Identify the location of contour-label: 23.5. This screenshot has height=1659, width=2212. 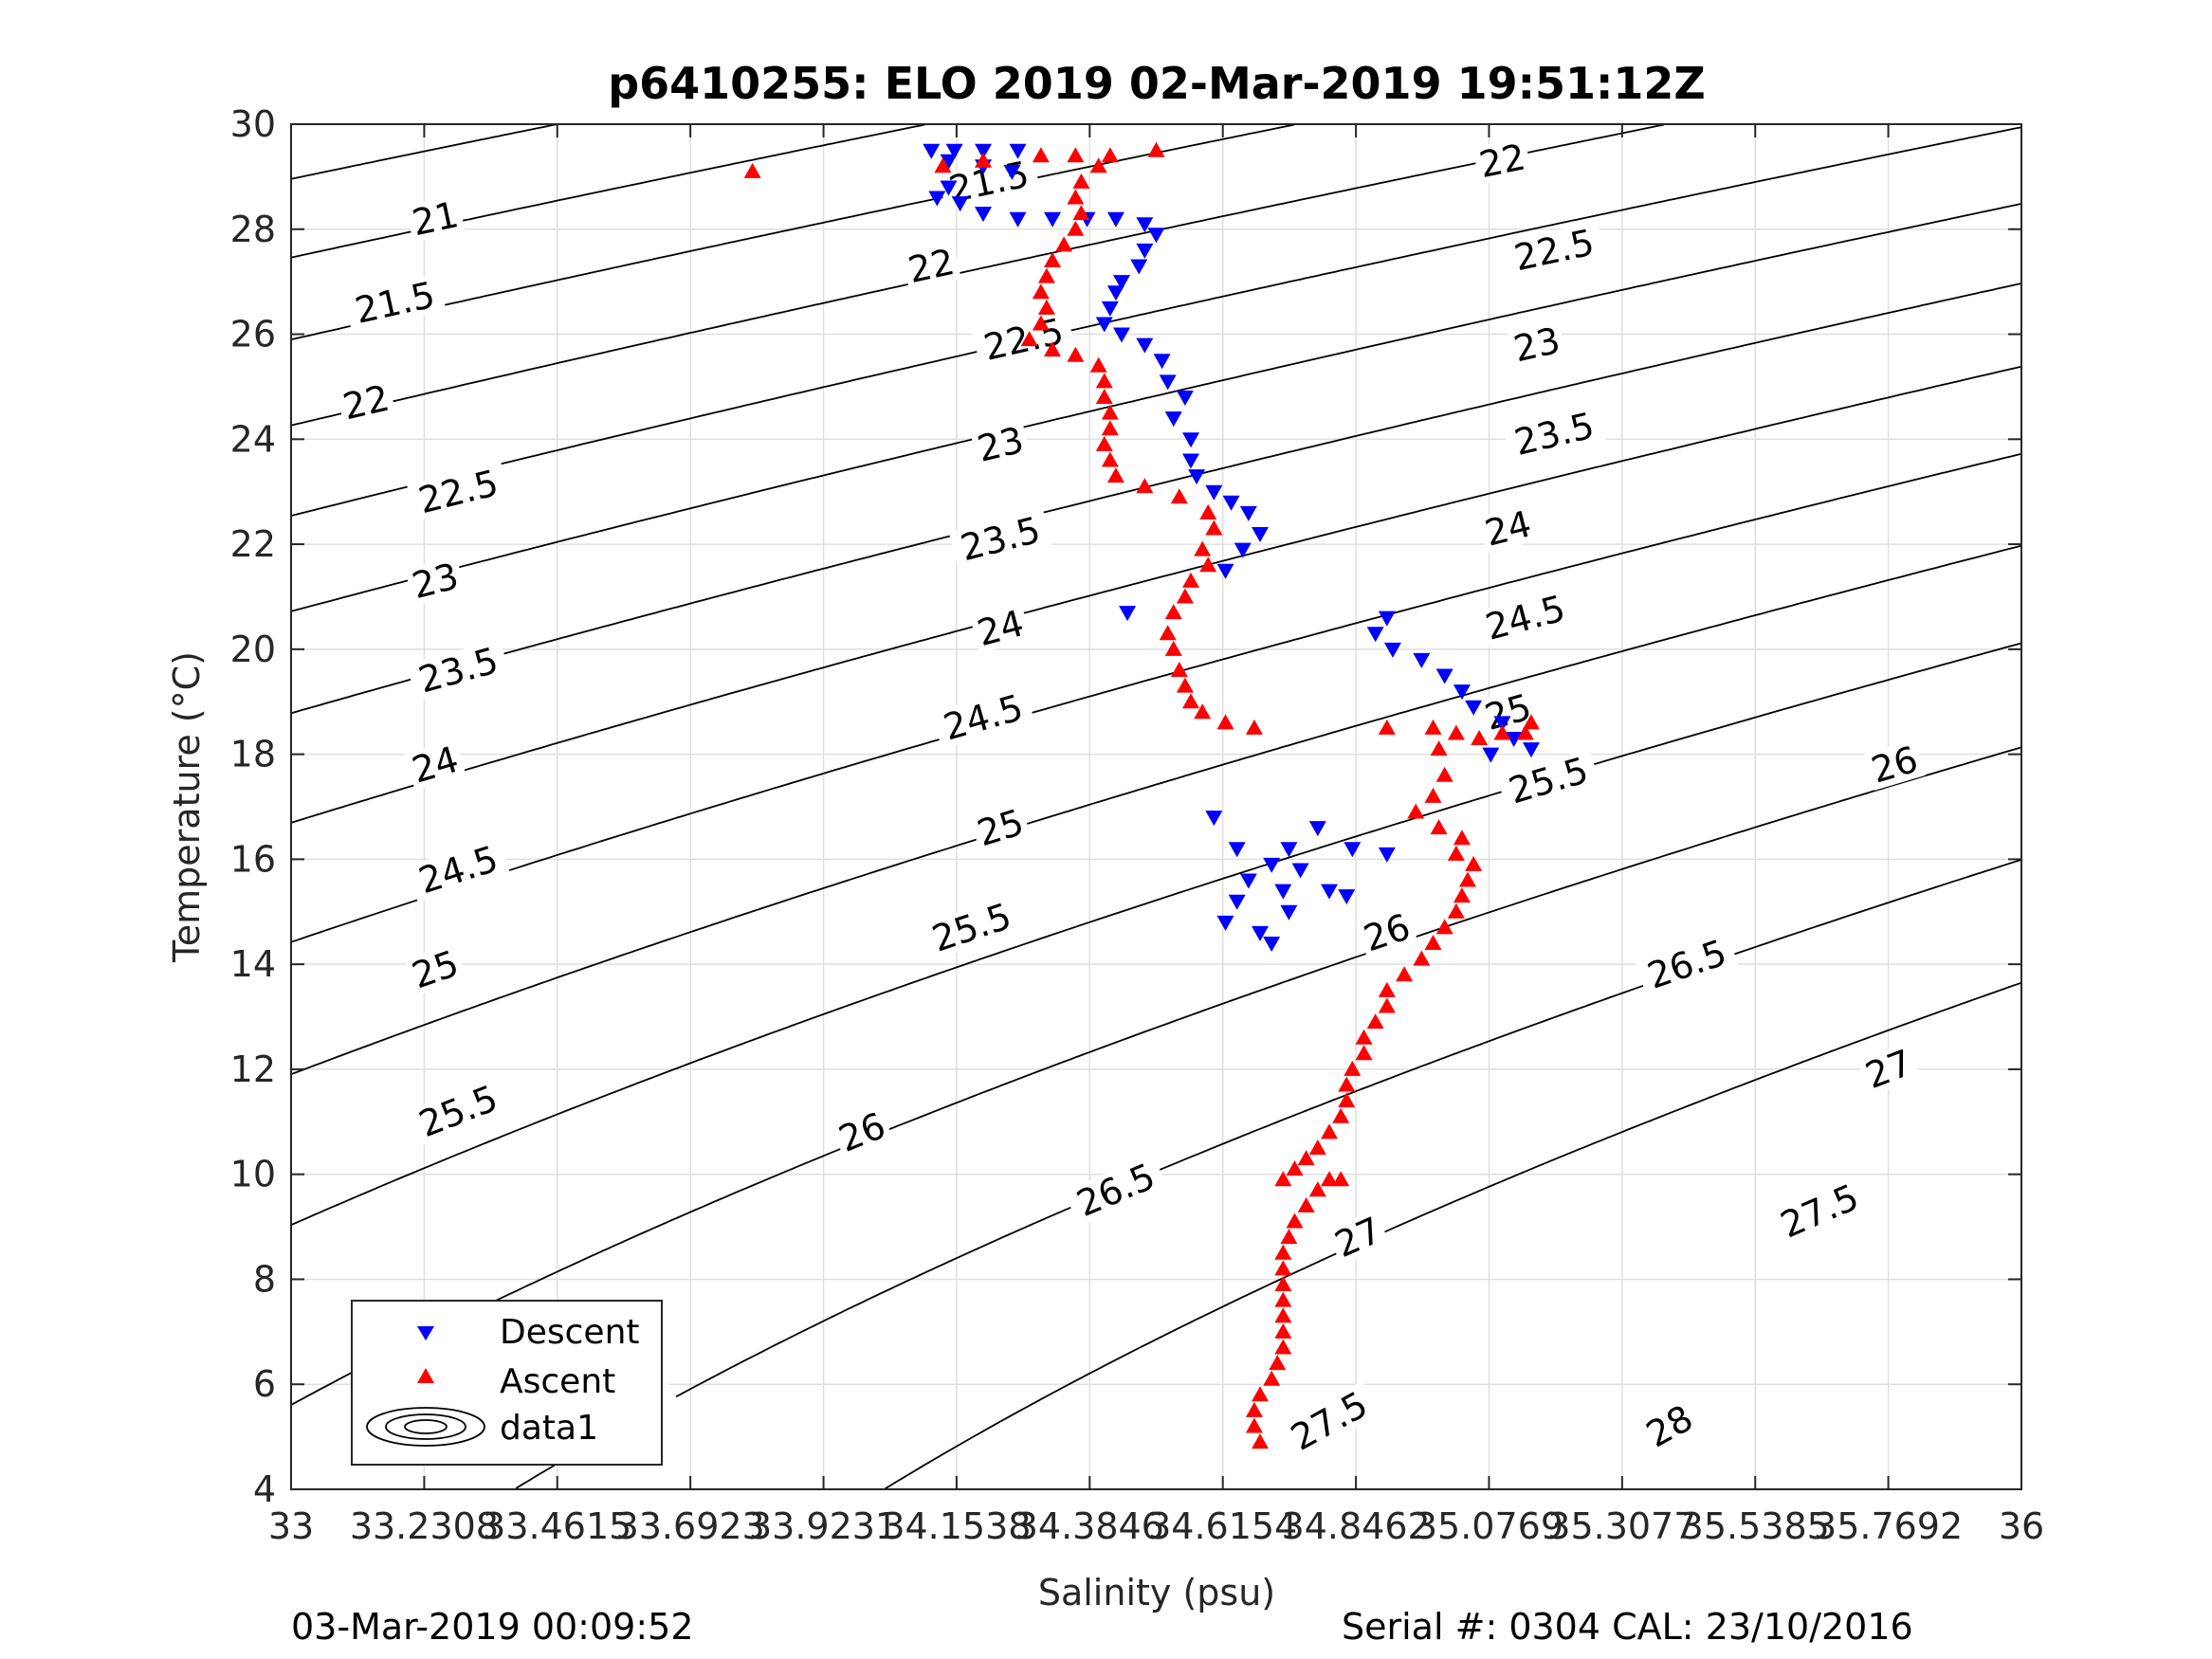
(1000, 539).